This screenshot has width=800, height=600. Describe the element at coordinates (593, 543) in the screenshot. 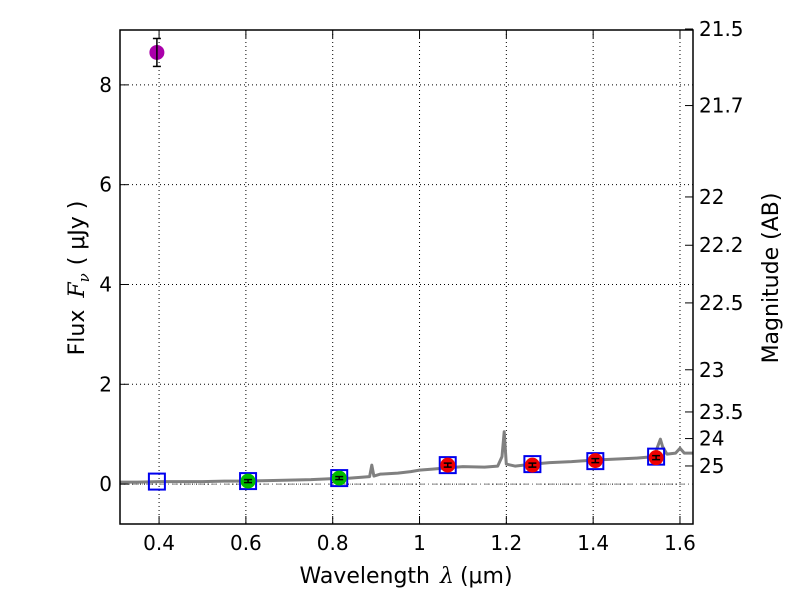

I see `x-tick-label-5: 1.4` at that location.